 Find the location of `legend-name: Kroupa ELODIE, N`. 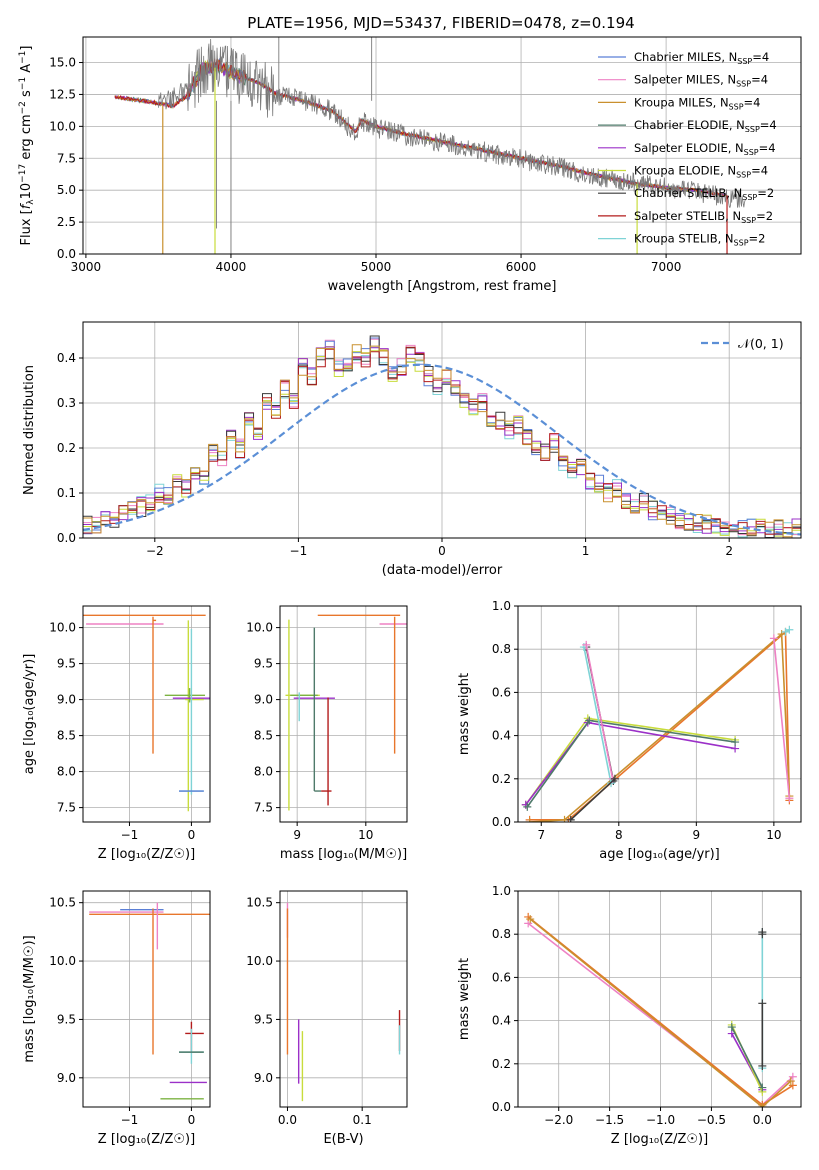

legend-name: Kroupa ELODIE, N is located at coordinates (685, 171).